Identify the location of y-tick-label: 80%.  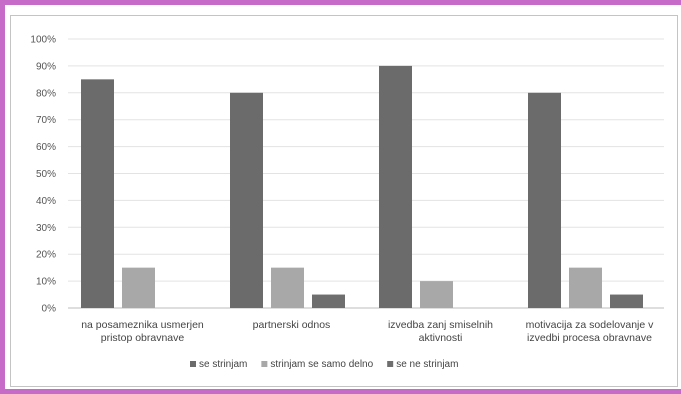
(46, 93).